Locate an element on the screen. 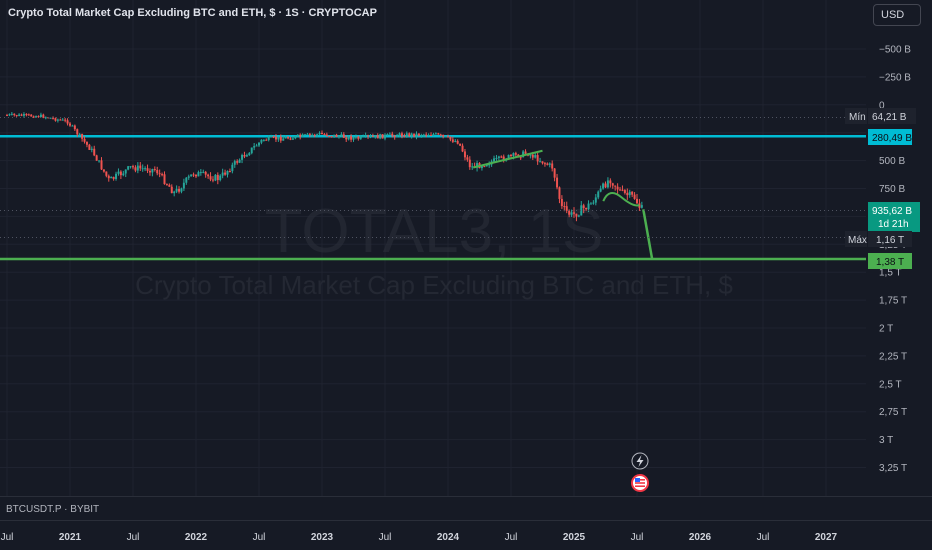  green-level-tag: 1,38 T is located at coordinates (890, 261).